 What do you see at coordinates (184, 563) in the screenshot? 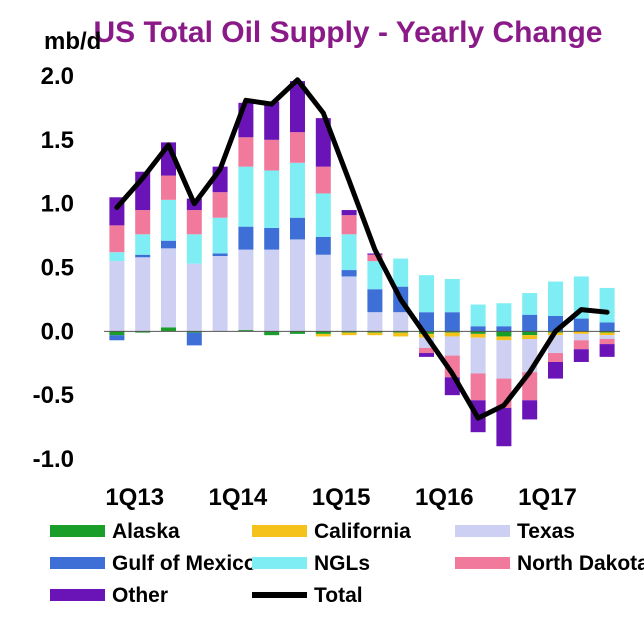
I see `legend-label: Gulf of Mexico` at bounding box center [184, 563].